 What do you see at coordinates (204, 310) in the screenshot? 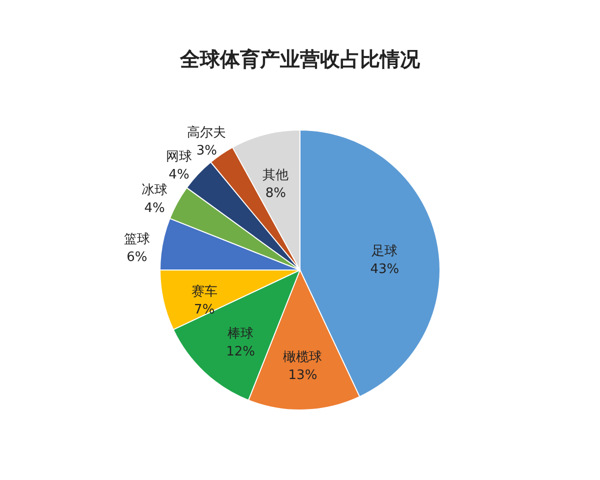
I see `data-label: 7%` at bounding box center [204, 310].